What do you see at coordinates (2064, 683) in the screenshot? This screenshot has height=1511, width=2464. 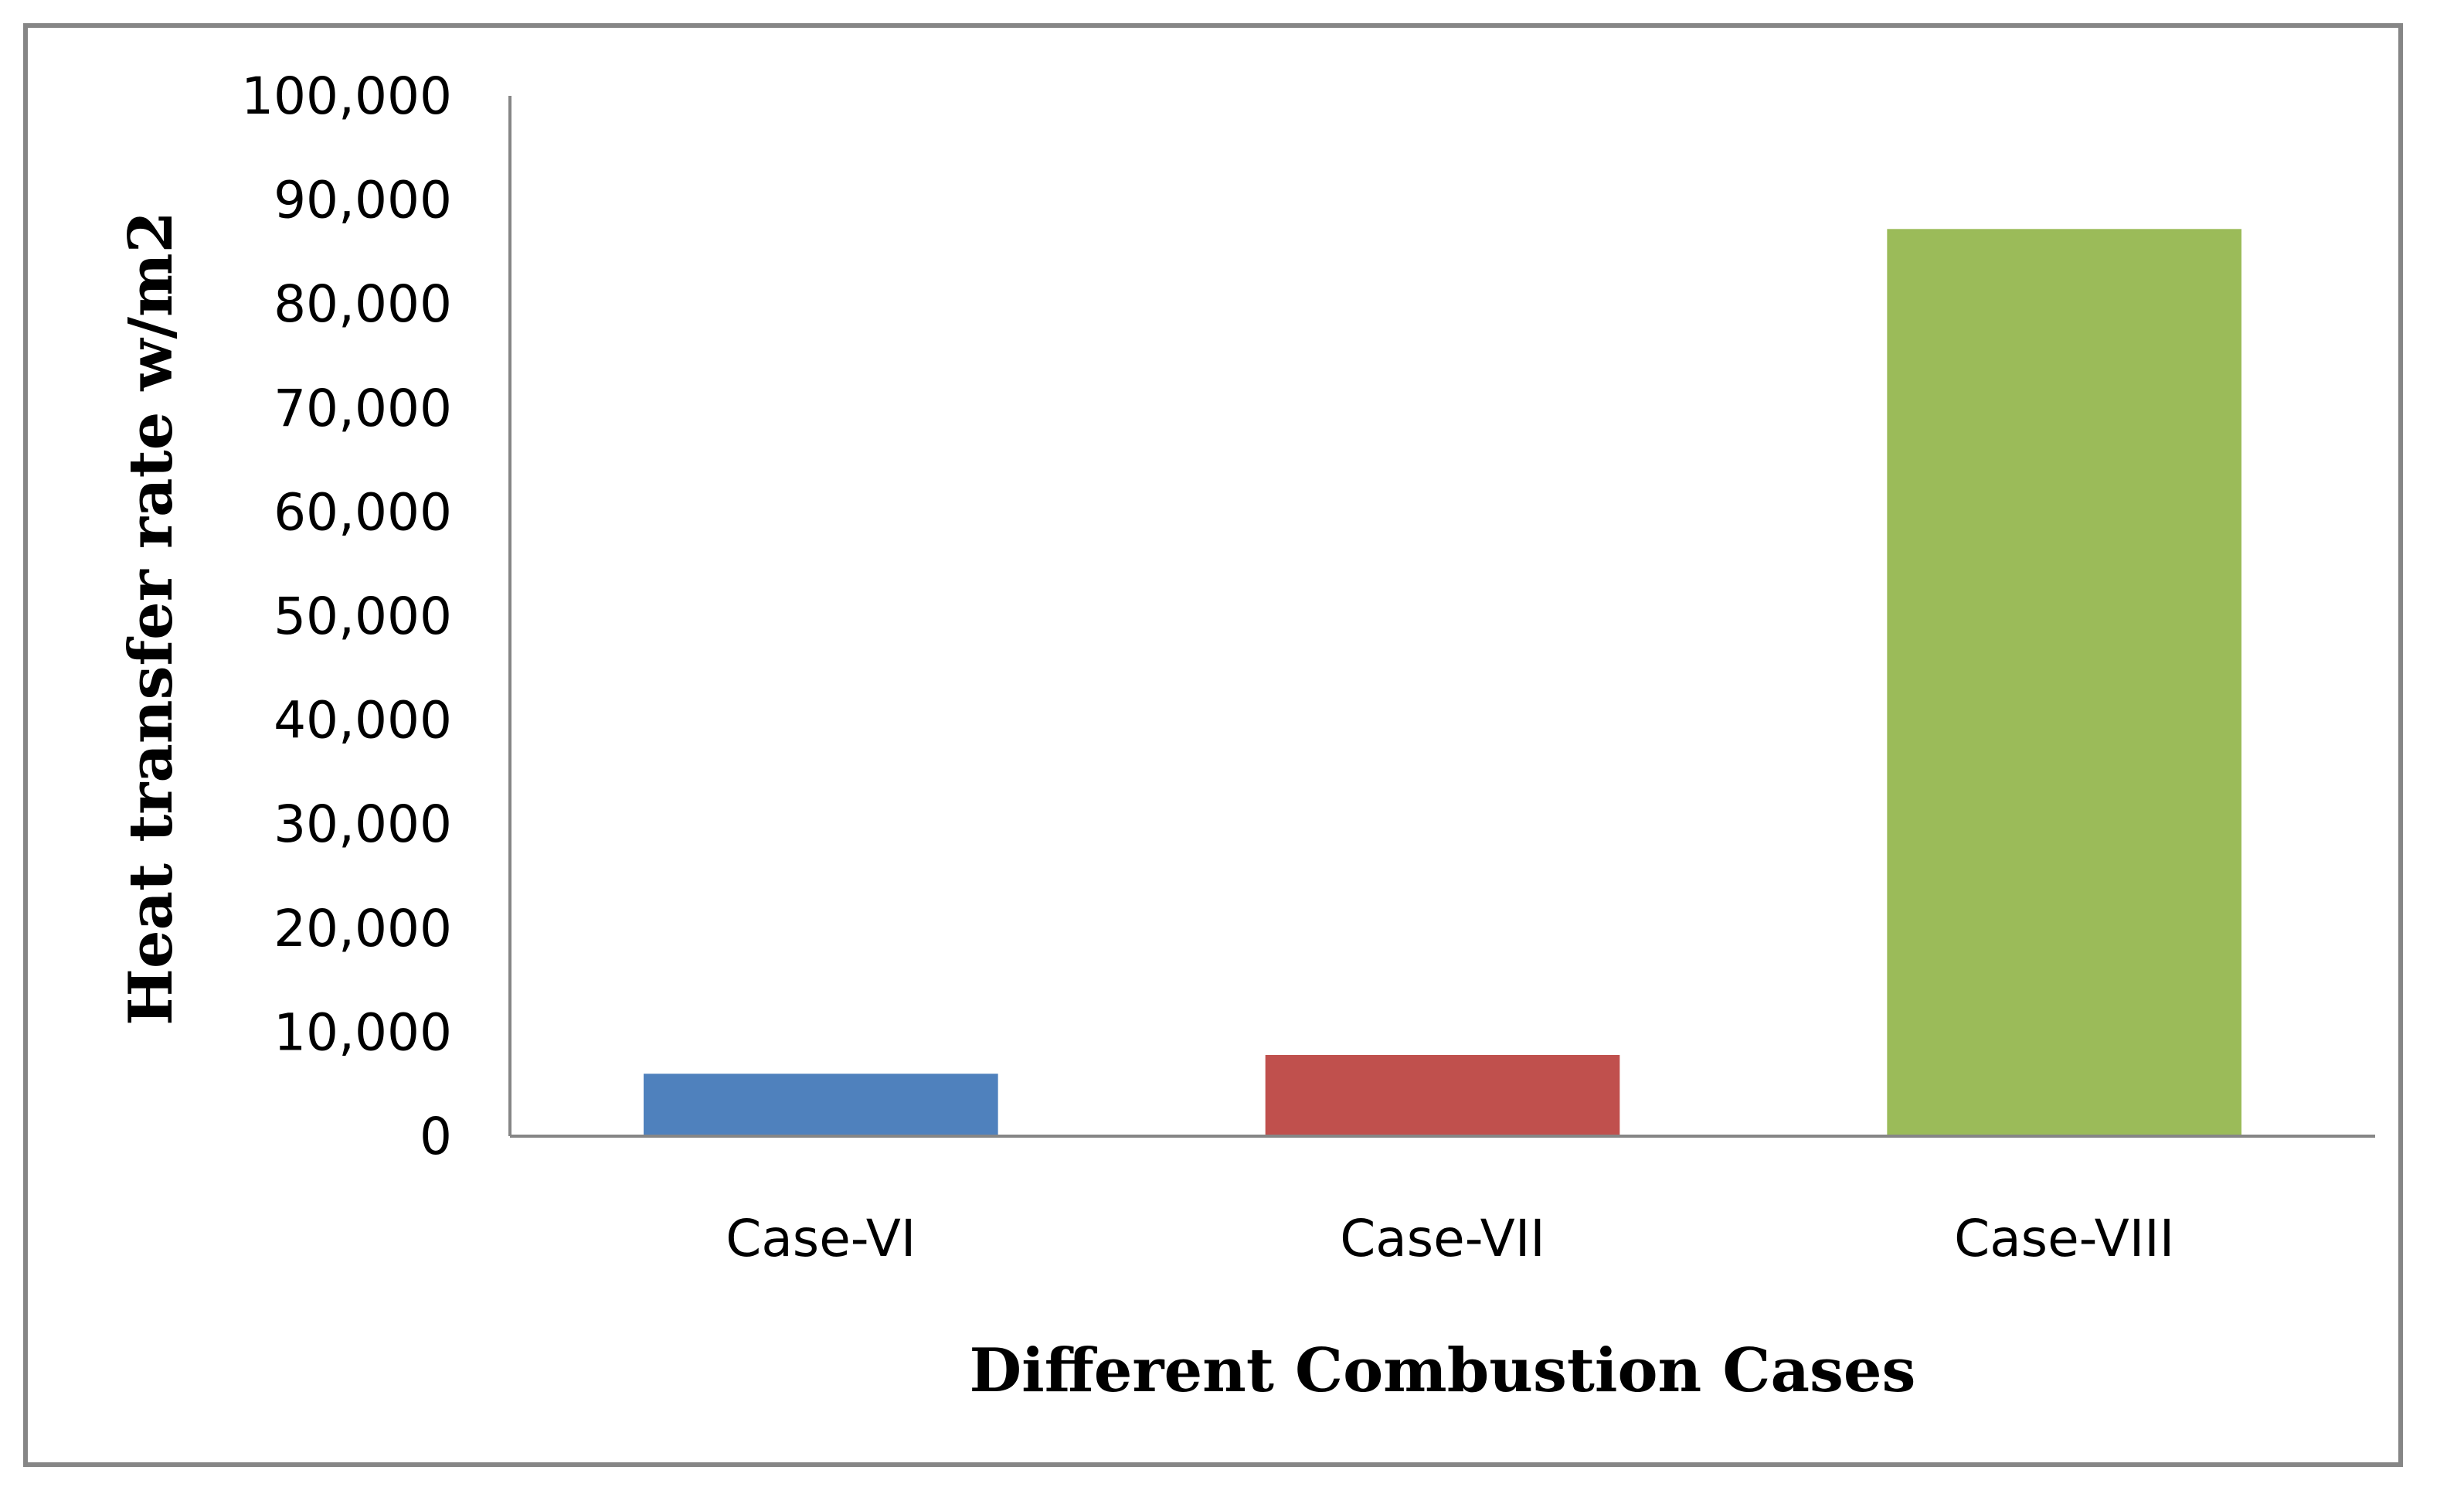 I see `bar-case-viii` at bounding box center [2064, 683].